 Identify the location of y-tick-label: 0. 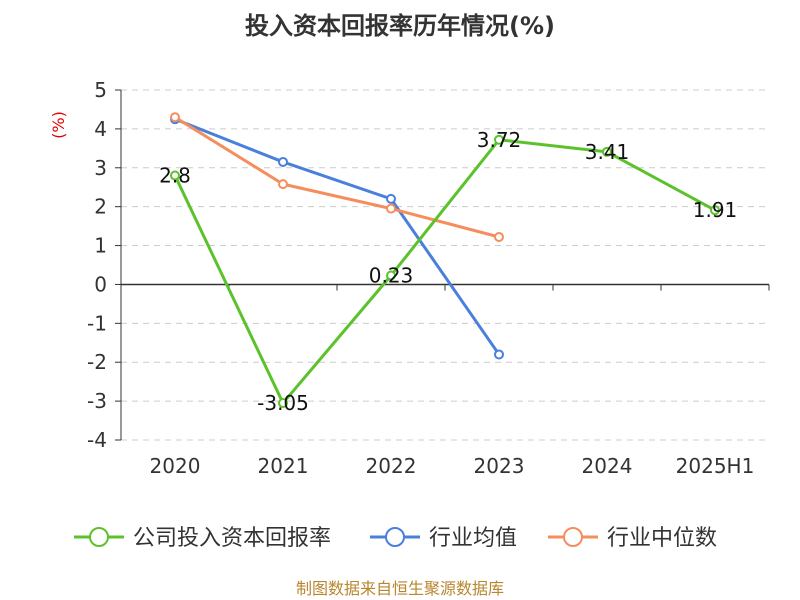
(100, 284).